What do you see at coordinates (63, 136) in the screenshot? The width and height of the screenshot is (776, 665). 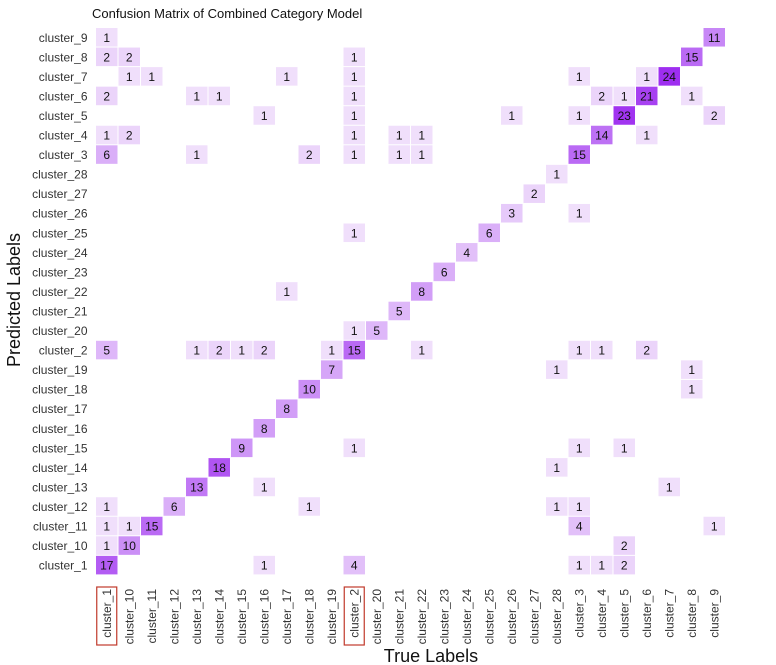 I see `y-tick-label: cluster_4` at bounding box center [63, 136].